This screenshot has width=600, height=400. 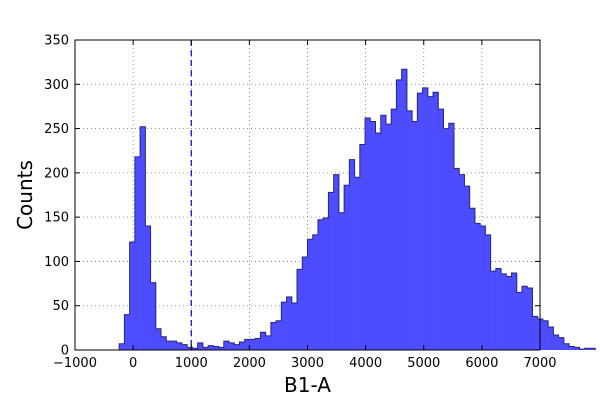 What do you see at coordinates (365, 363) in the screenshot?
I see `x-tick-label: 4000` at bounding box center [365, 363].